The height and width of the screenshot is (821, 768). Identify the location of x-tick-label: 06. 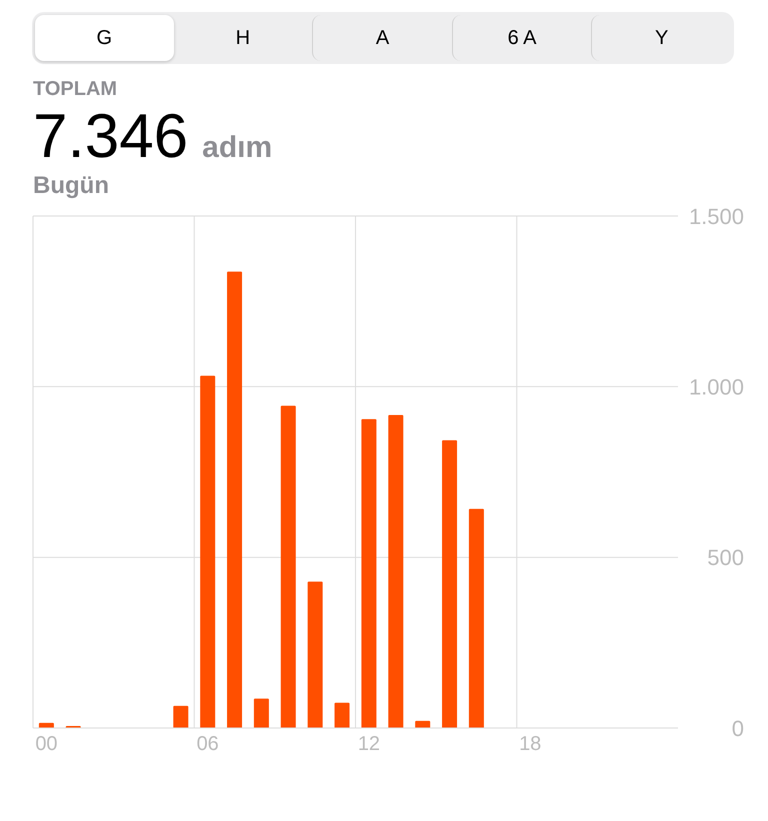
(207, 744).